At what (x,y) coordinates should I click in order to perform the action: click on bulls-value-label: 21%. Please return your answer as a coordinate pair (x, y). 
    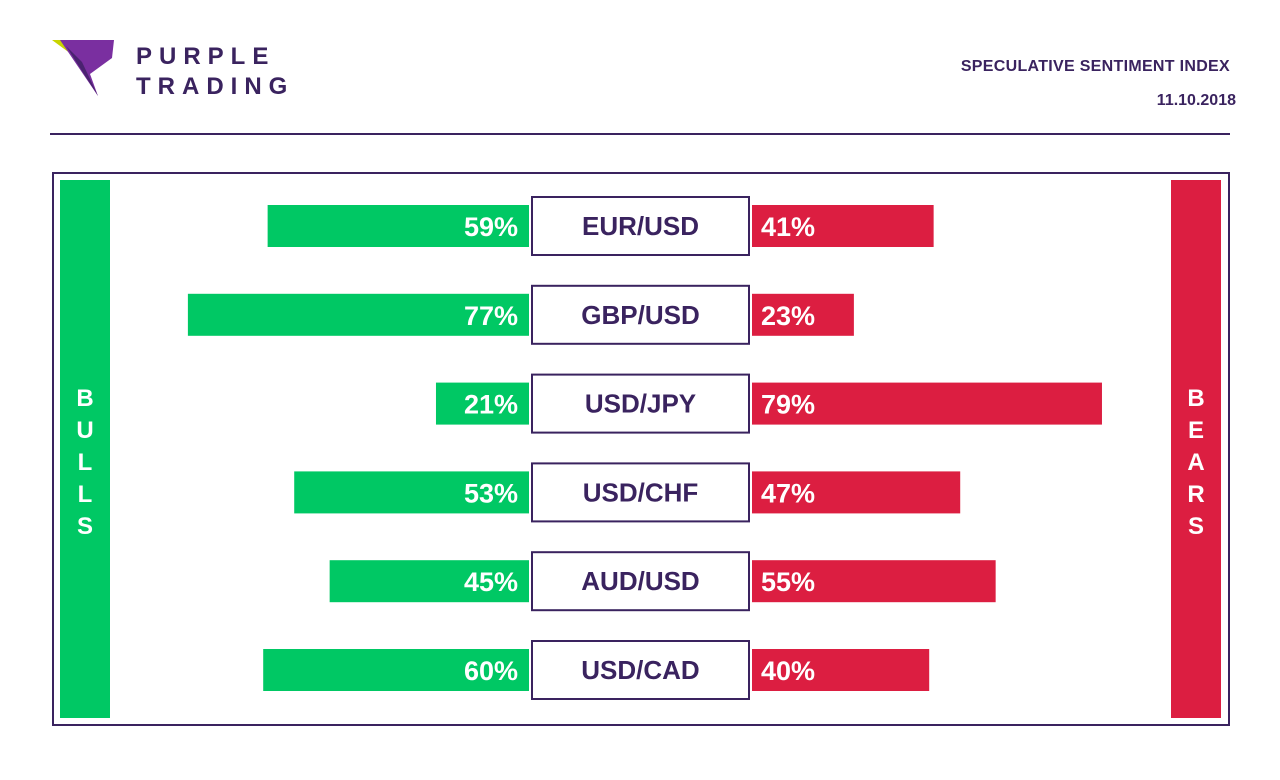
    Looking at the image, I should click on (491, 405).